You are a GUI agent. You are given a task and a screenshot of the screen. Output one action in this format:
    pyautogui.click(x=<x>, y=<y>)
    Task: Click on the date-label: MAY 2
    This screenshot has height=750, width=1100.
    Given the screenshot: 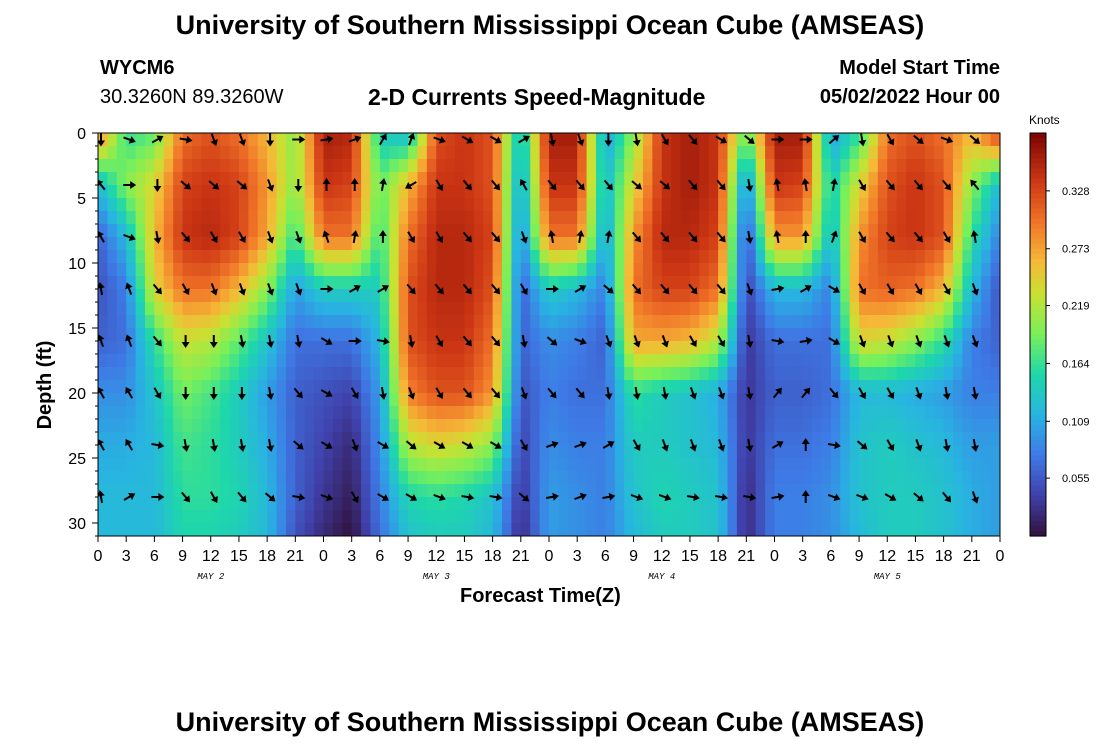 What is the action you would take?
    pyautogui.click(x=211, y=577)
    